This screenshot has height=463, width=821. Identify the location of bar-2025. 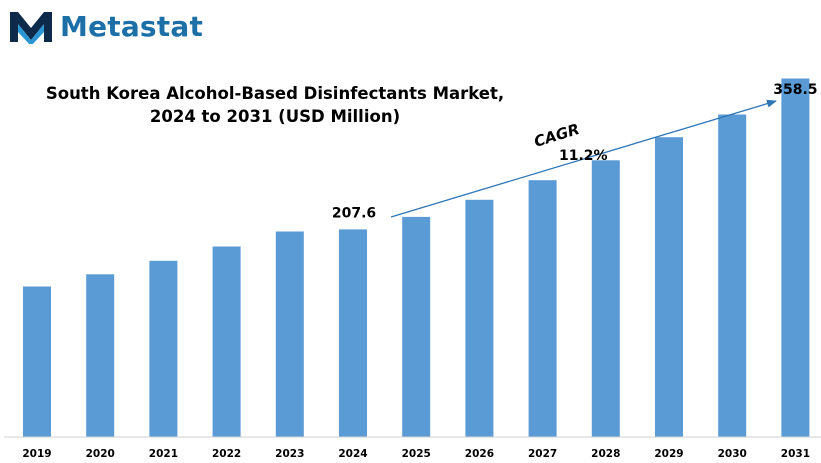
(416, 326).